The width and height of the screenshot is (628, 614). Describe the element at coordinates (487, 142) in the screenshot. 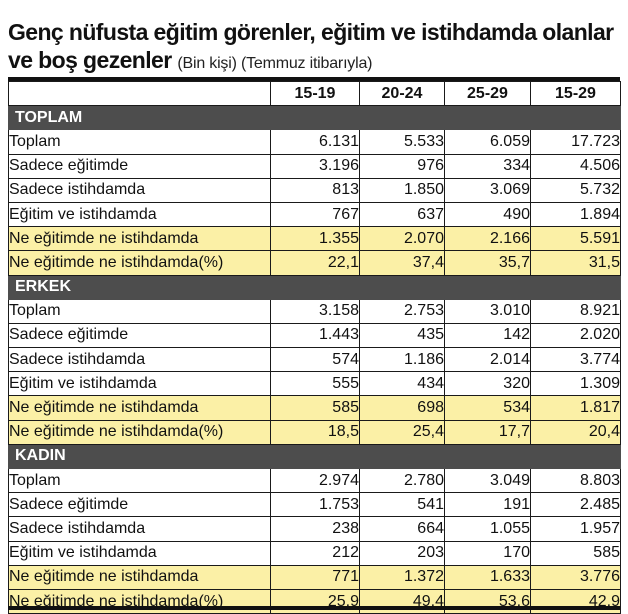

I see `data-cell: 6.059` at that location.